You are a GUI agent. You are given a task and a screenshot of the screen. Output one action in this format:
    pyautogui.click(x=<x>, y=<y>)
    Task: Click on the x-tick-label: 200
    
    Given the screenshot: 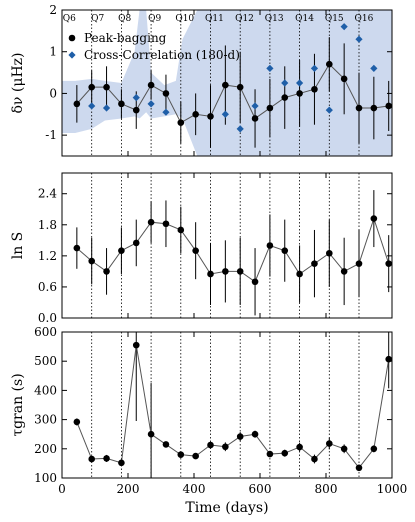 What is the action you would take?
    pyautogui.click(x=128, y=489)
    